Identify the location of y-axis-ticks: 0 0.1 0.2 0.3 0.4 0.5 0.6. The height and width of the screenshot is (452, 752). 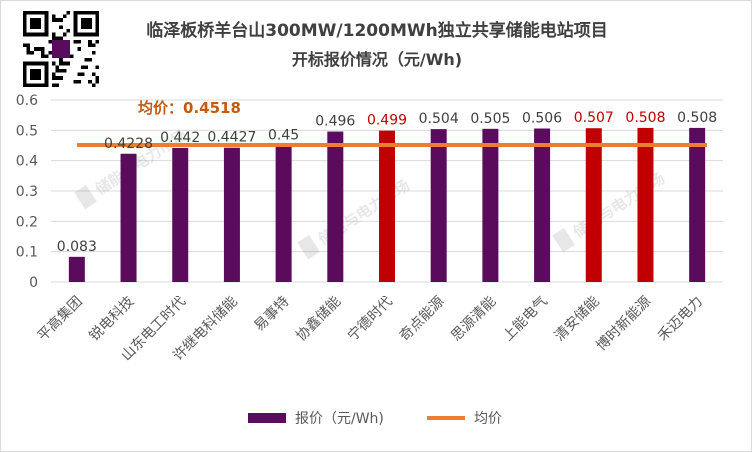
(27, 192).